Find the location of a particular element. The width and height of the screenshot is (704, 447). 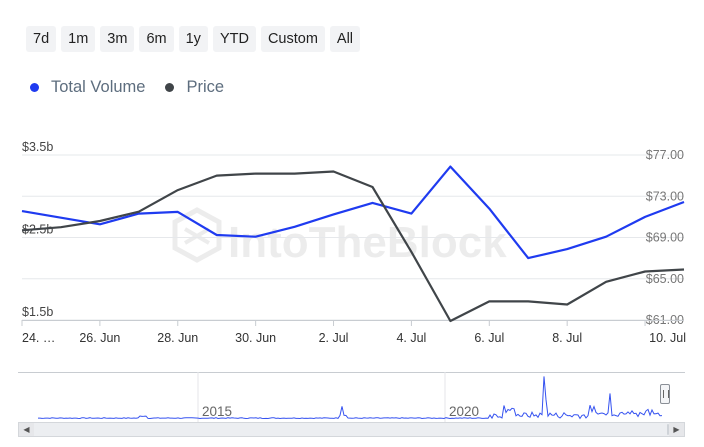

y-right-tick-label: $65.00 is located at coordinates (665, 279).